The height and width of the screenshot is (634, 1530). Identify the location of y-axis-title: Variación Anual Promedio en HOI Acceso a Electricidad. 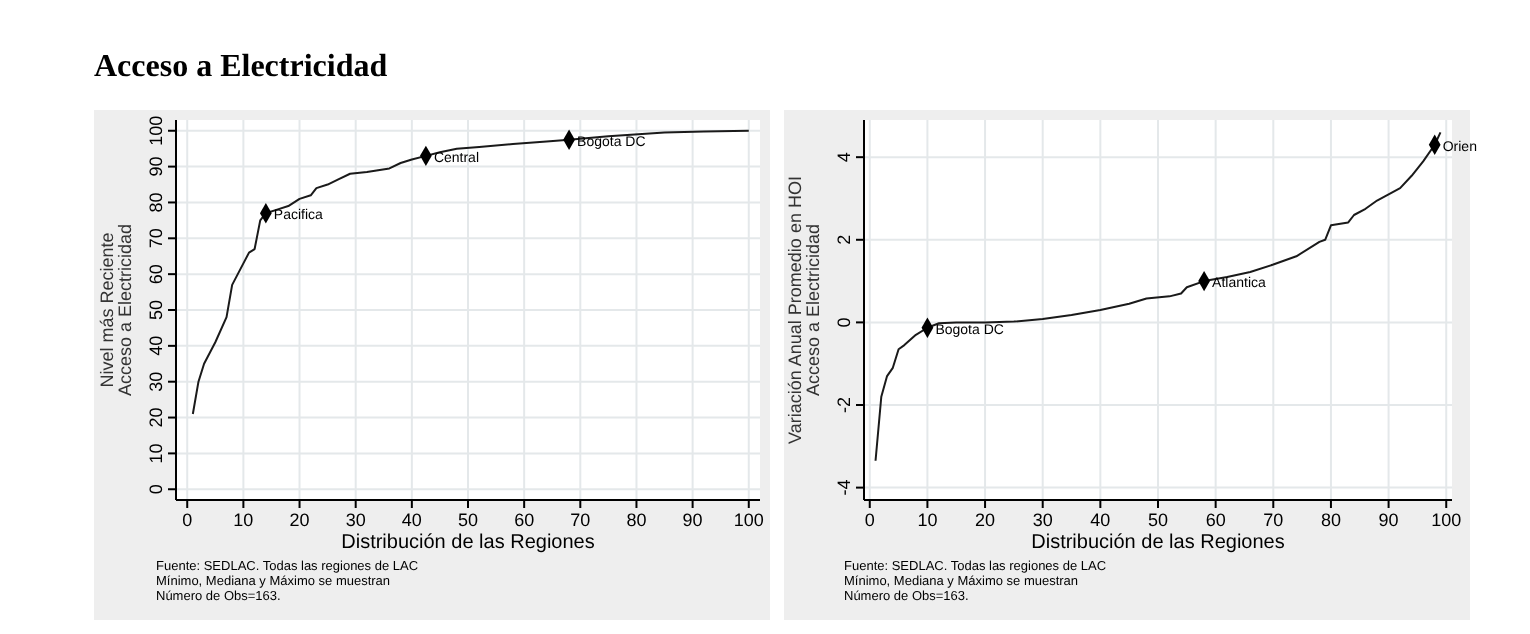
(804, 310).